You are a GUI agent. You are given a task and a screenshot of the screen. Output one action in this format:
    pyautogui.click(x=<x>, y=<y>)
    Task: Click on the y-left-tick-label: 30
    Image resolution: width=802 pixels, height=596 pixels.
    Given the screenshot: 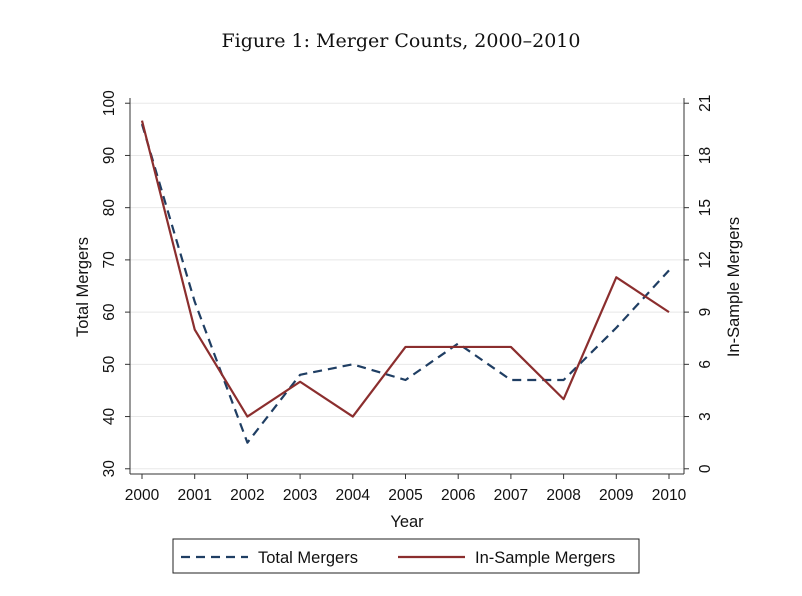 What is the action you would take?
    pyautogui.click(x=109, y=469)
    